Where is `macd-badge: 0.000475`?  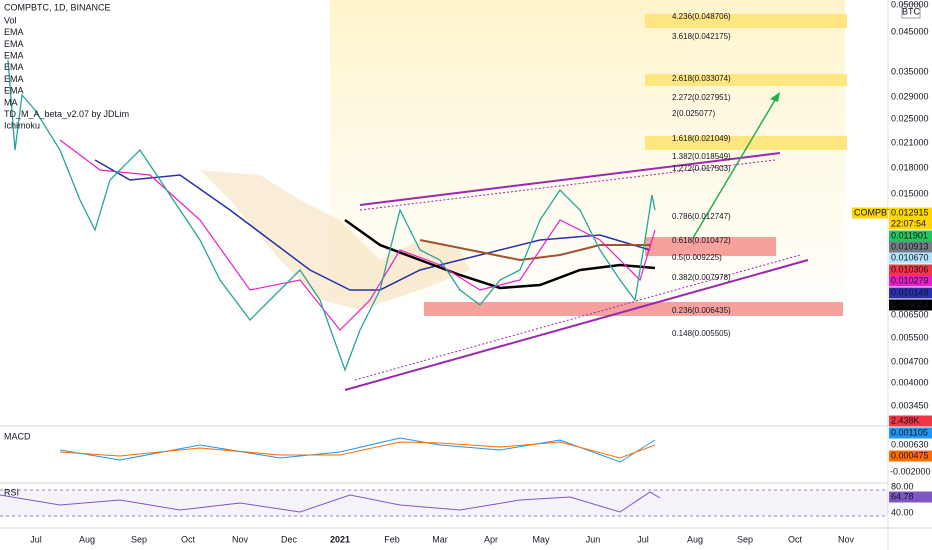
macd-badge: 0.000475 is located at coordinates (910, 455).